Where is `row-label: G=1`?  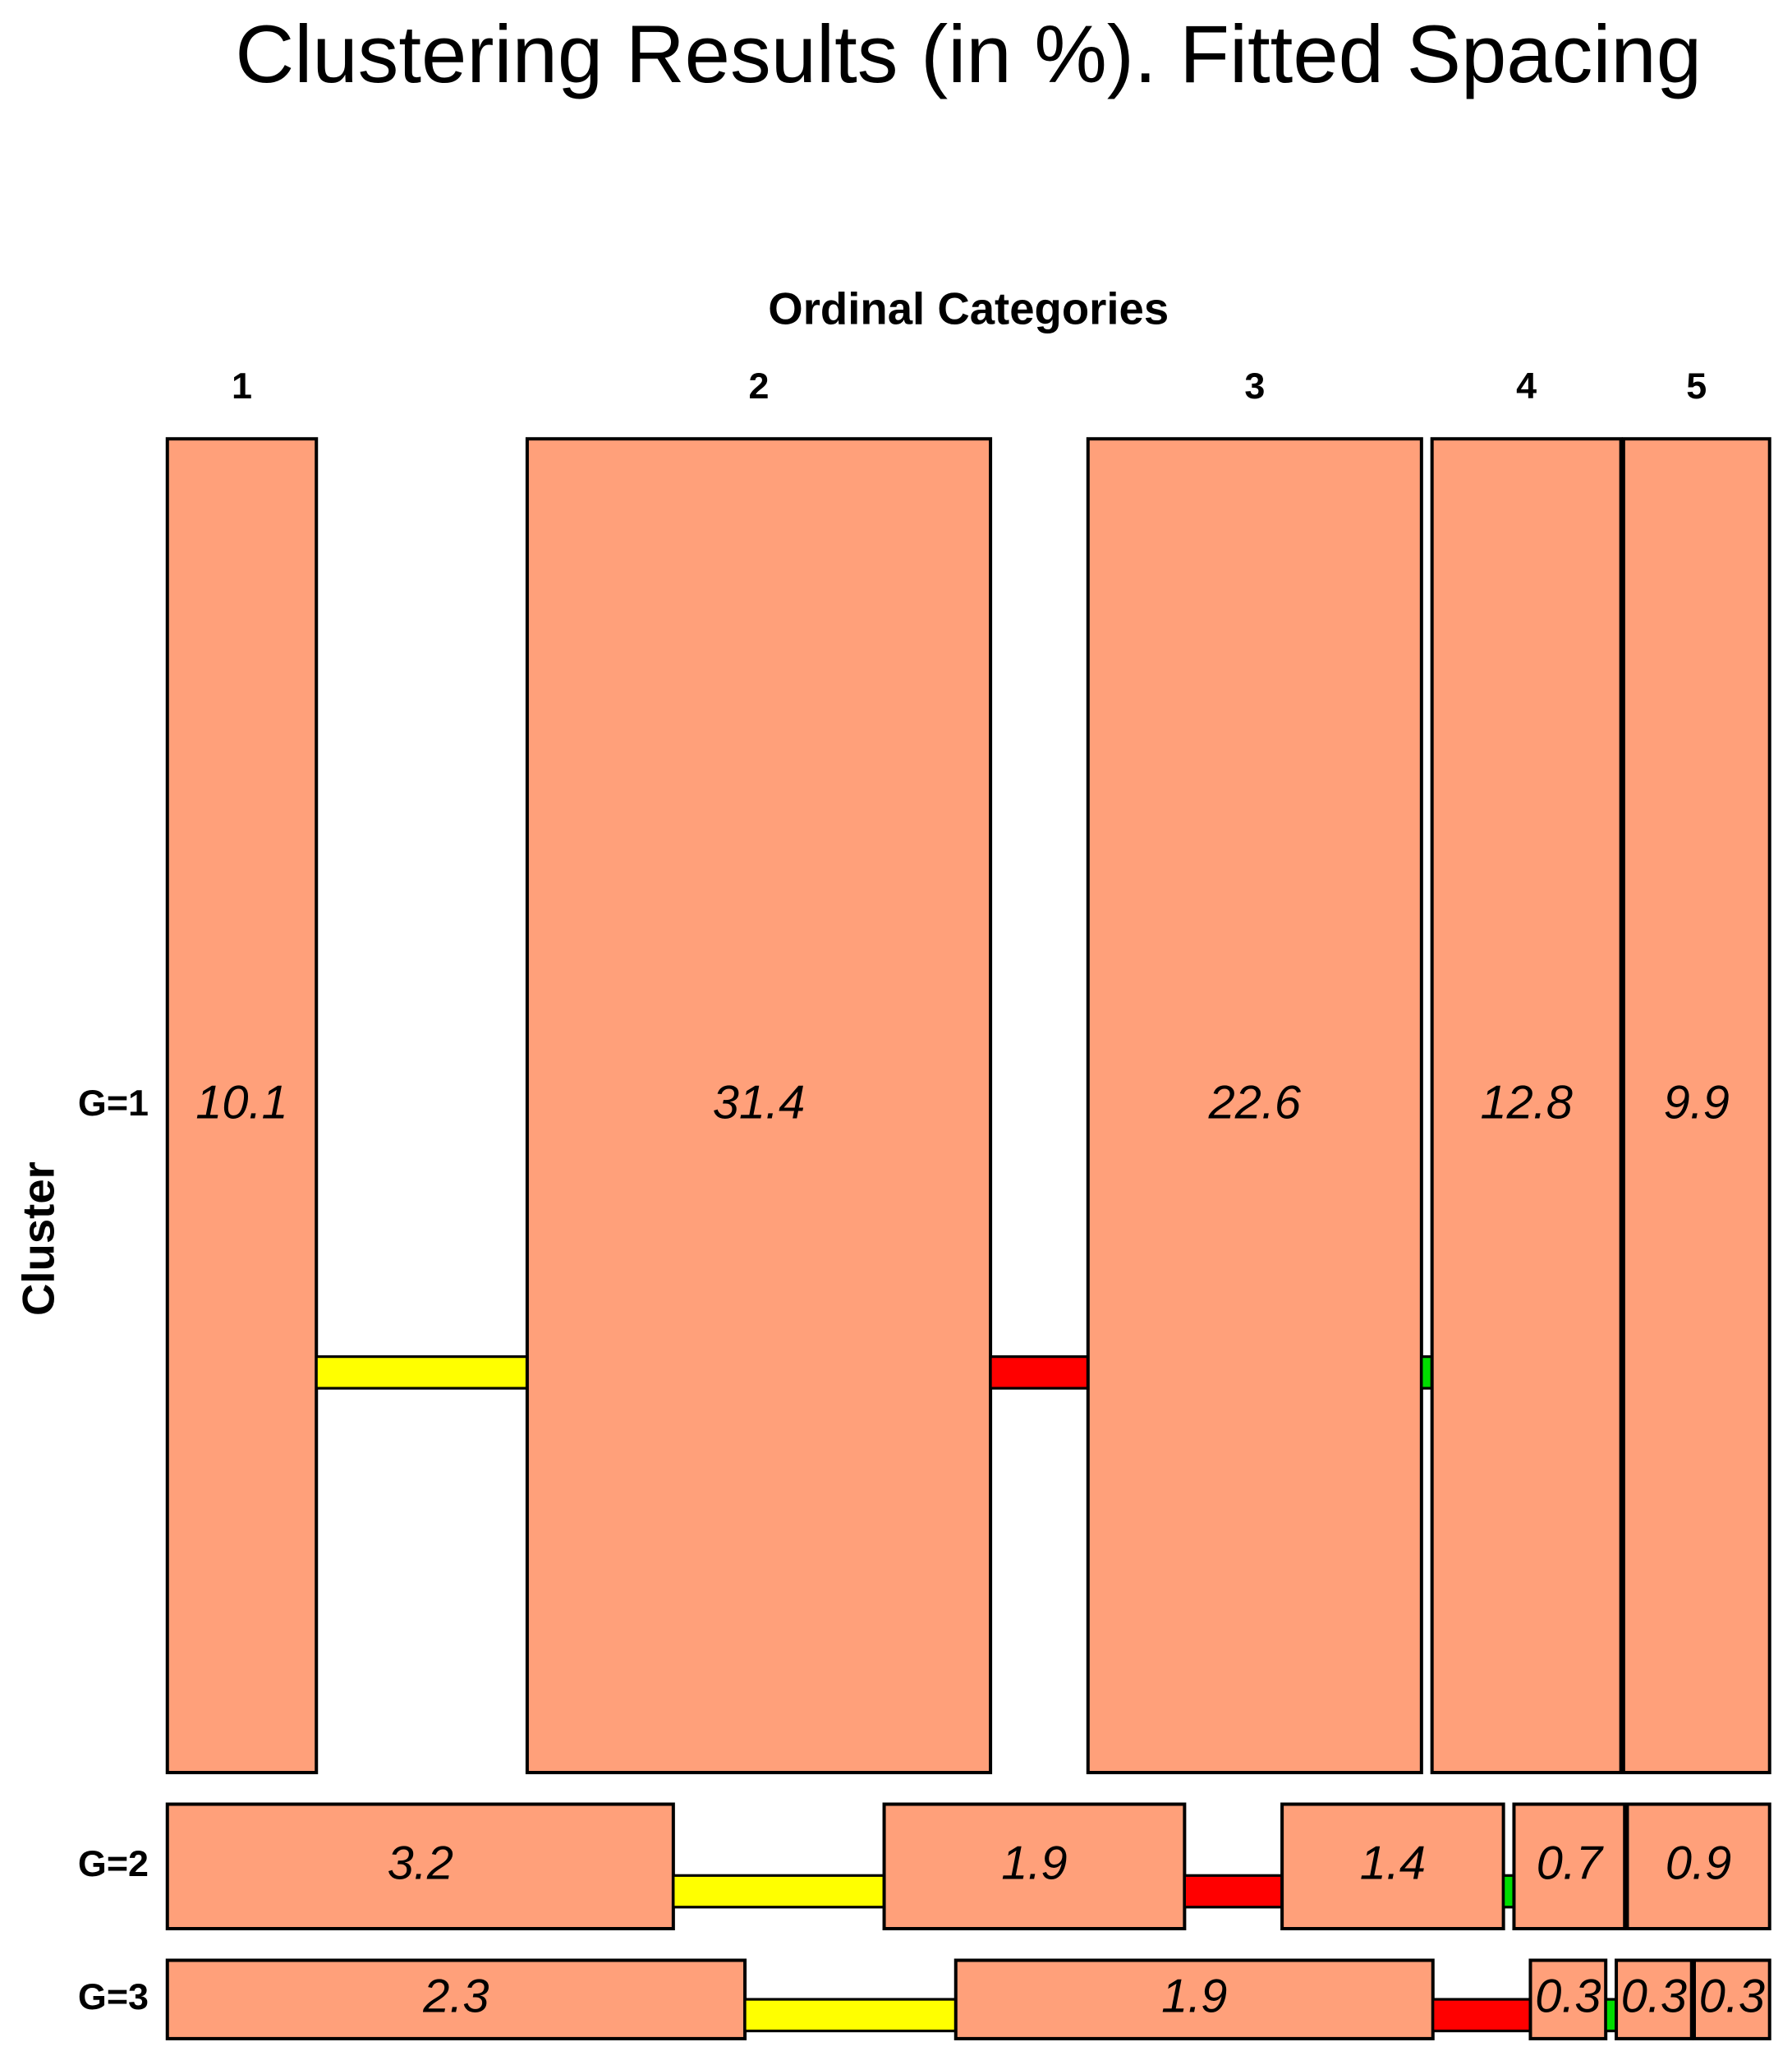
row-label: G=1 is located at coordinates (113, 1103).